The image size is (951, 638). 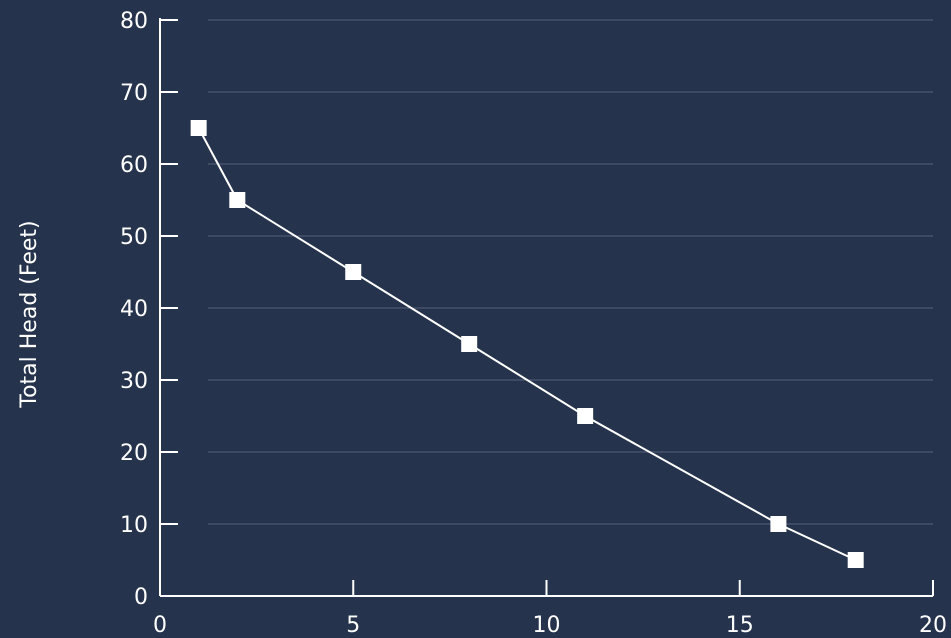 What do you see at coordinates (353, 625) in the screenshot?
I see `x-tick-label-5: 5` at bounding box center [353, 625].